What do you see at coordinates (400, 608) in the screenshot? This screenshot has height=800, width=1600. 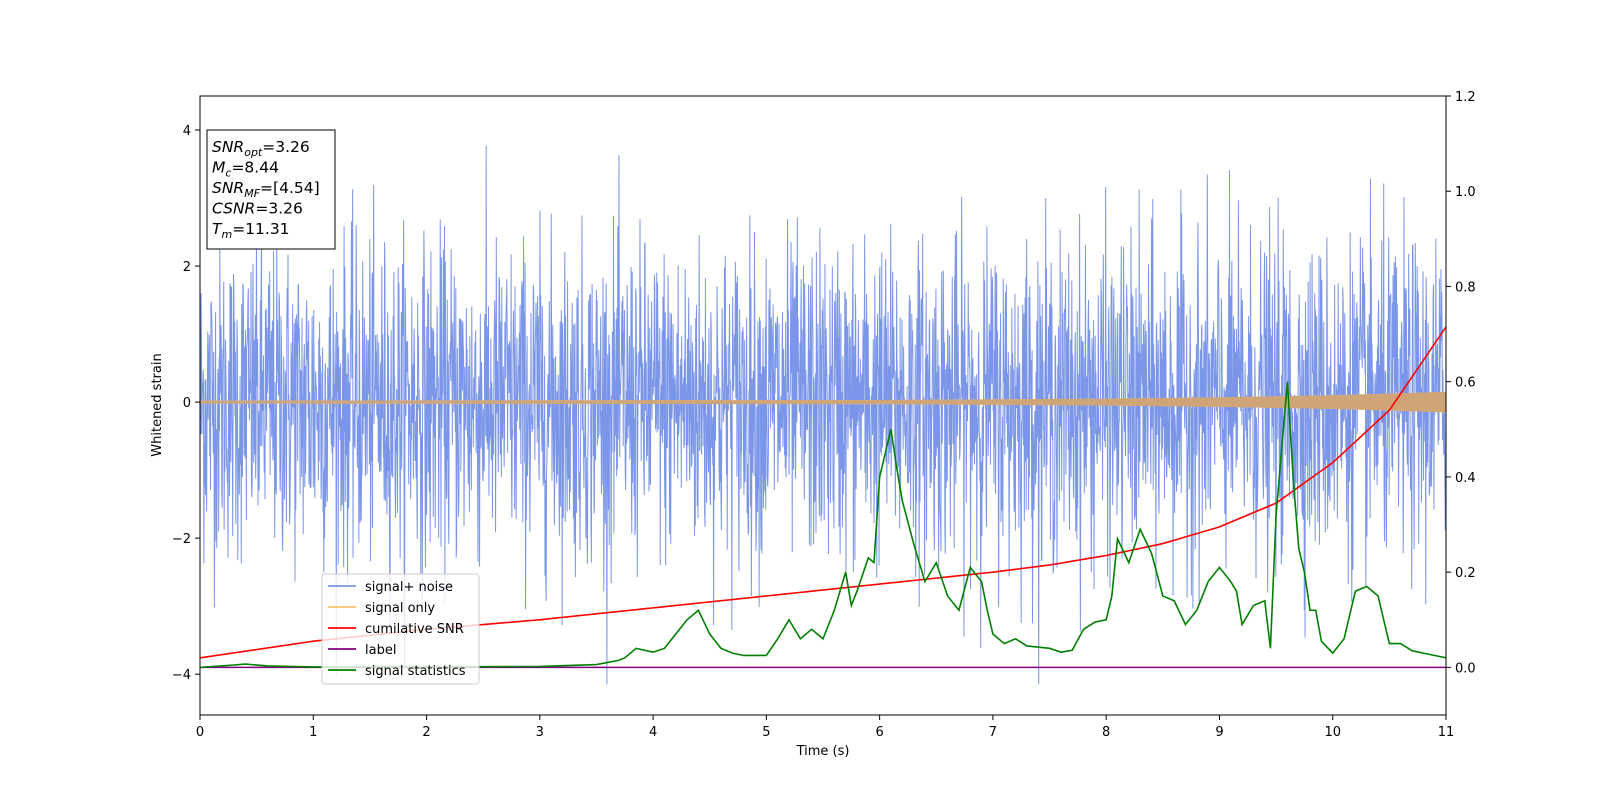 I see `legend-entry-label: signal only` at bounding box center [400, 608].